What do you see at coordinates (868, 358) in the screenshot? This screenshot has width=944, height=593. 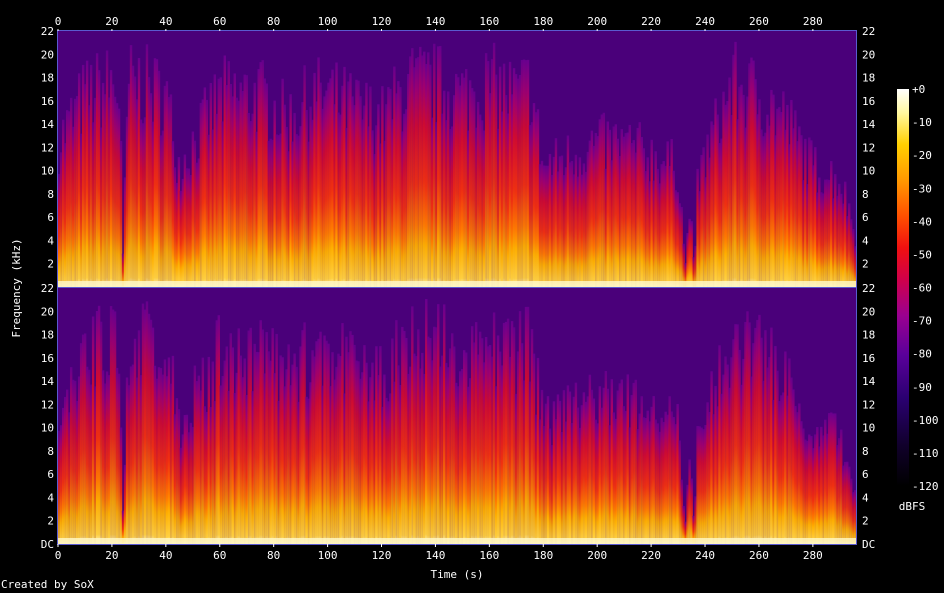 I see `y-tick-label-right: 16` at bounding box center [868, 358].